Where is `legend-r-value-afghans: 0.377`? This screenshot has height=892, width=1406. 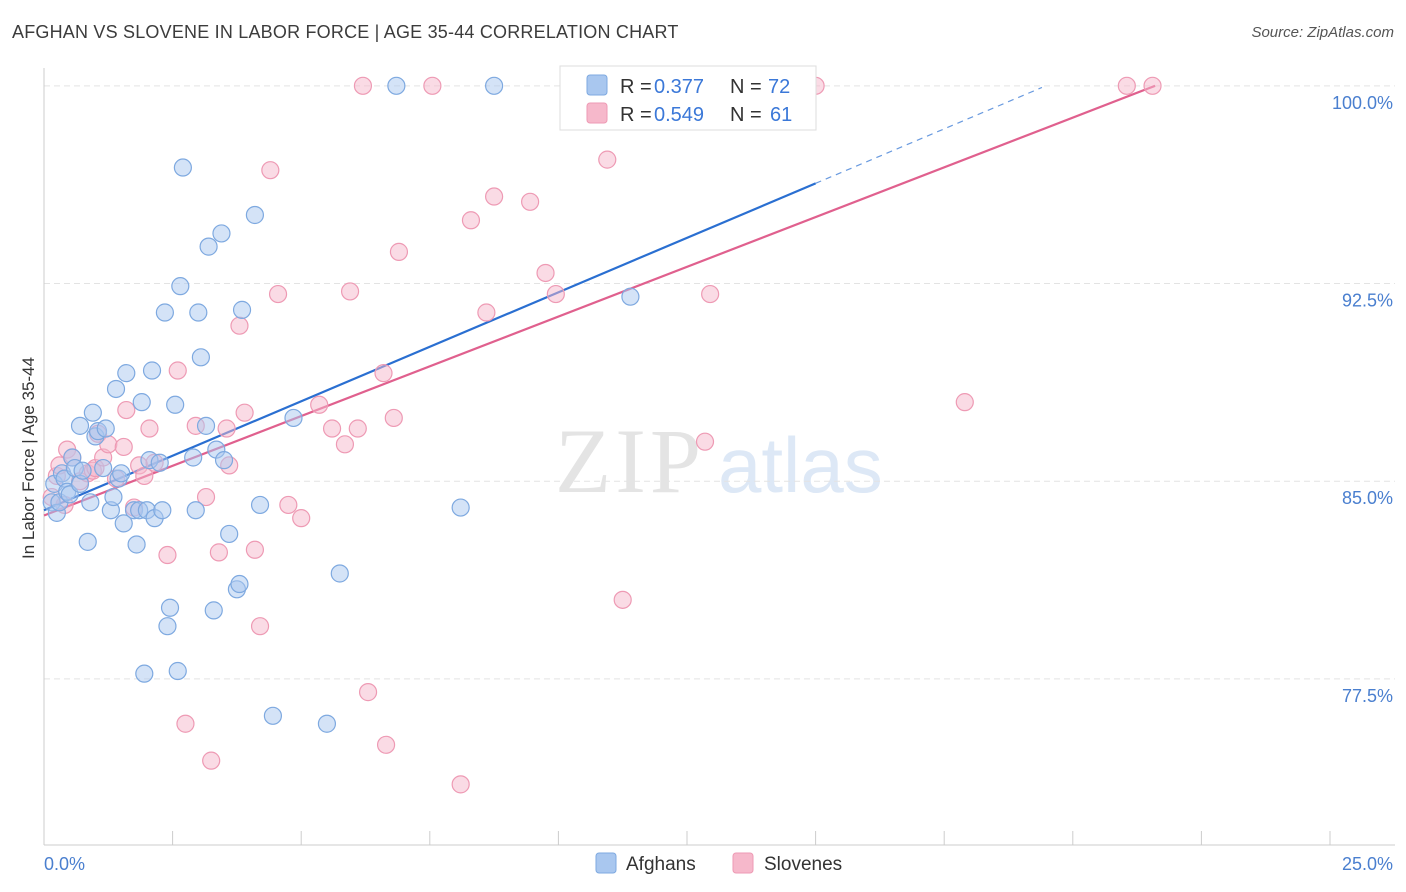
legend-r-value-afghans: 0.377 is located at coordinates (679, 87).